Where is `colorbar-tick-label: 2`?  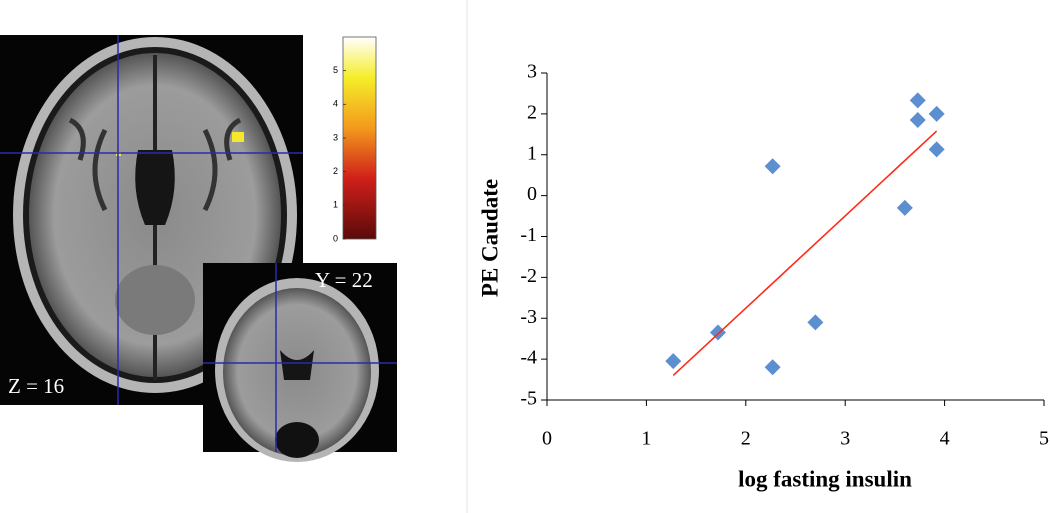 colorbar-tick-label: 2 is located at coordinates (335, 171).